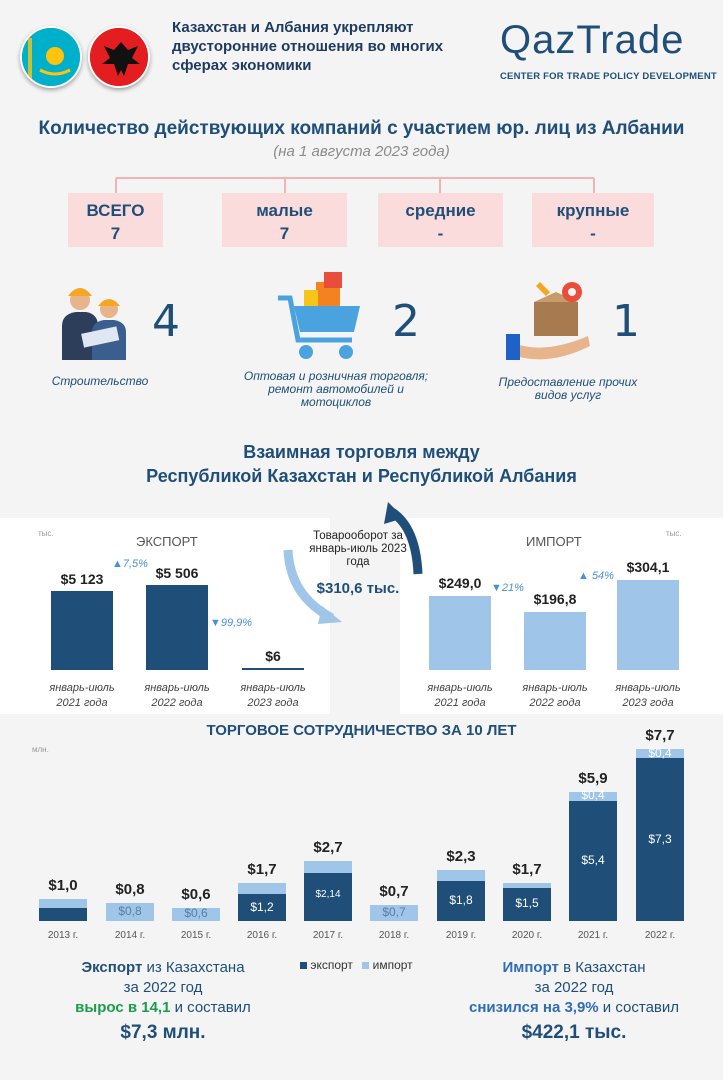  Describe the element at coordinates (355, 185) in the screenshot. I see `box-connector-lines` at that location.